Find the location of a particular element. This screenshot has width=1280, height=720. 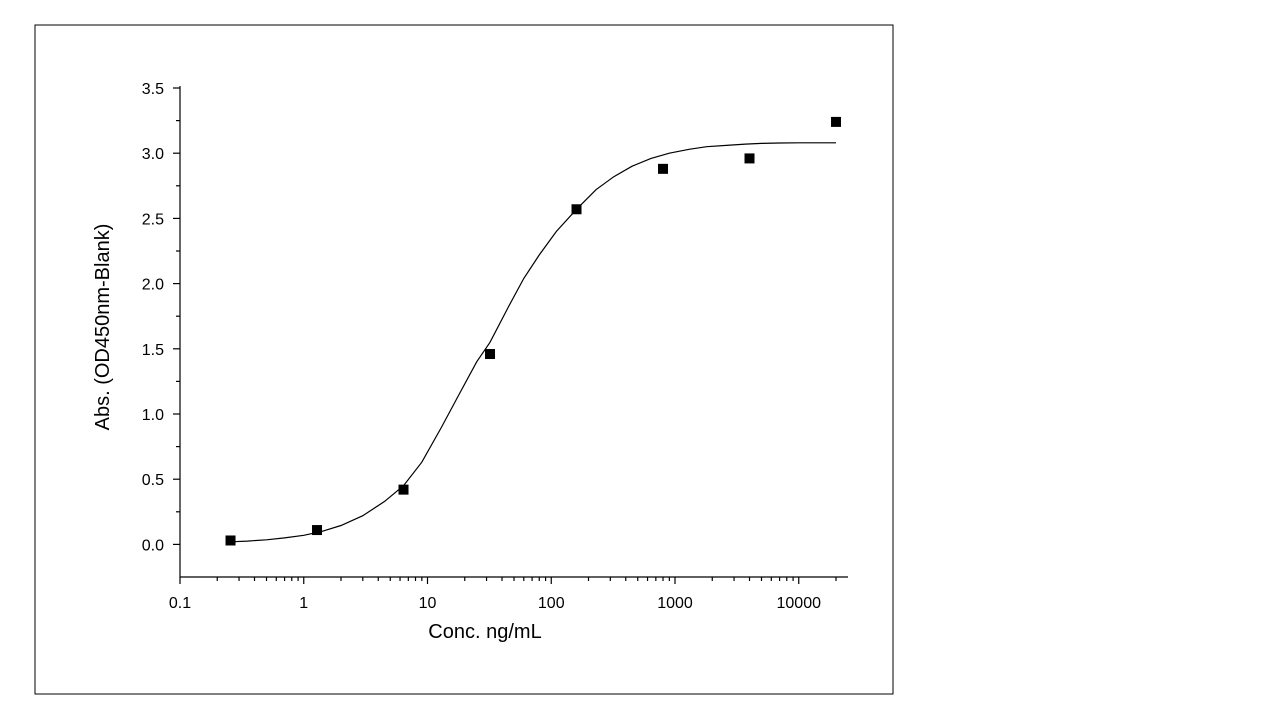

y-tick-label: 2.0 is located at coordinates (153, 285).